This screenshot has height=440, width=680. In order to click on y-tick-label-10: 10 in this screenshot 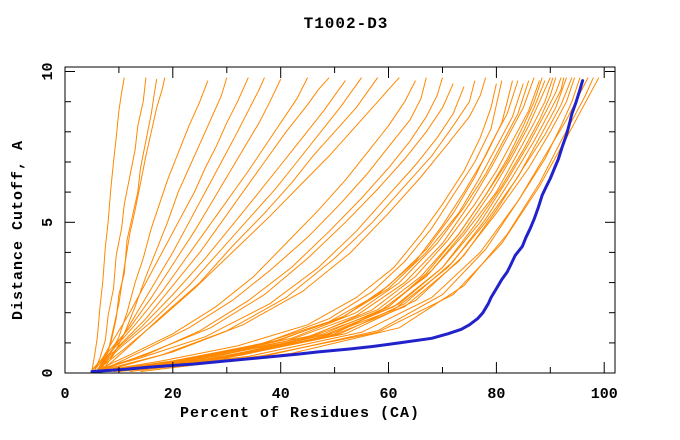, I will do `click(48, 71)`.